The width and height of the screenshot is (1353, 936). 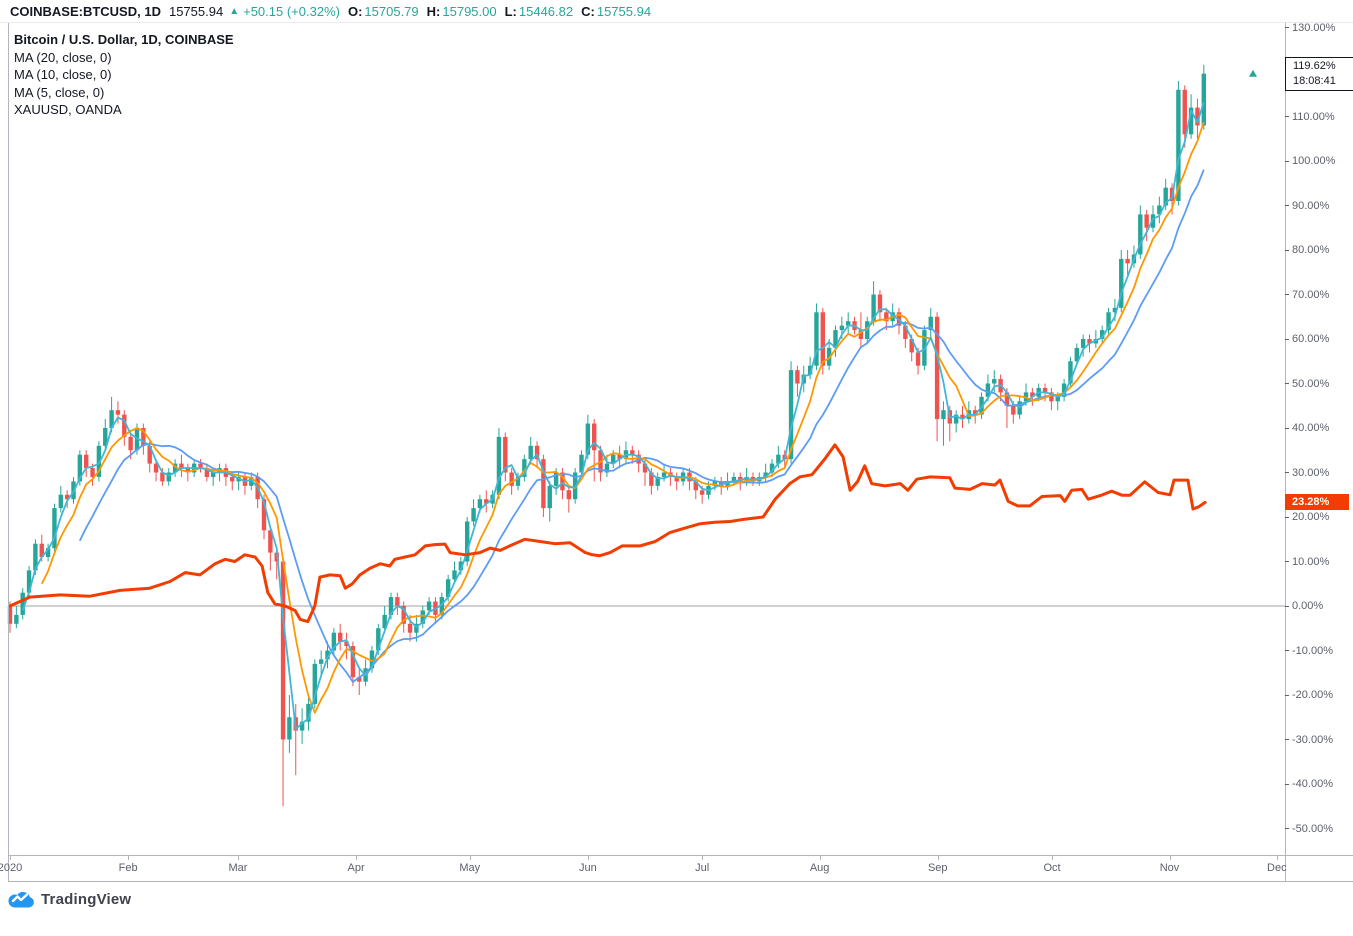 I want to click on tradingview-logo: TradingView, so click(x=69, y=899).